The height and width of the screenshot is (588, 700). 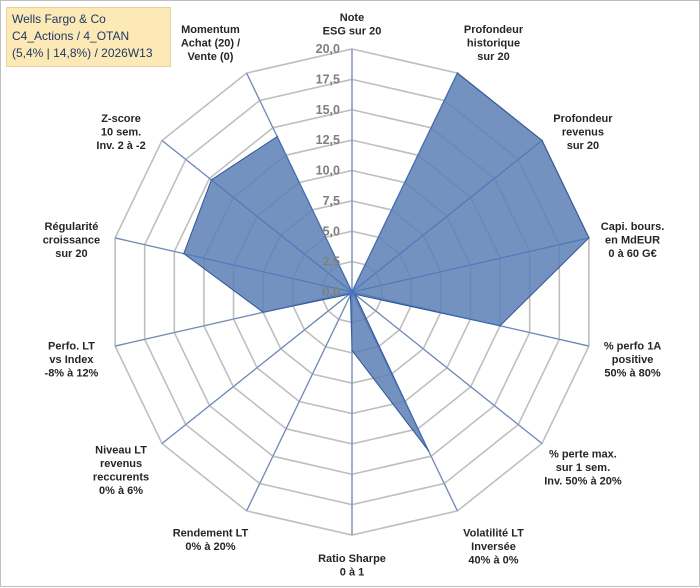 What do you see at coordinates (493, 561) in the screenshot?
I see `axis-label-line: 40% à 0%` at bounding box center [493, 561].